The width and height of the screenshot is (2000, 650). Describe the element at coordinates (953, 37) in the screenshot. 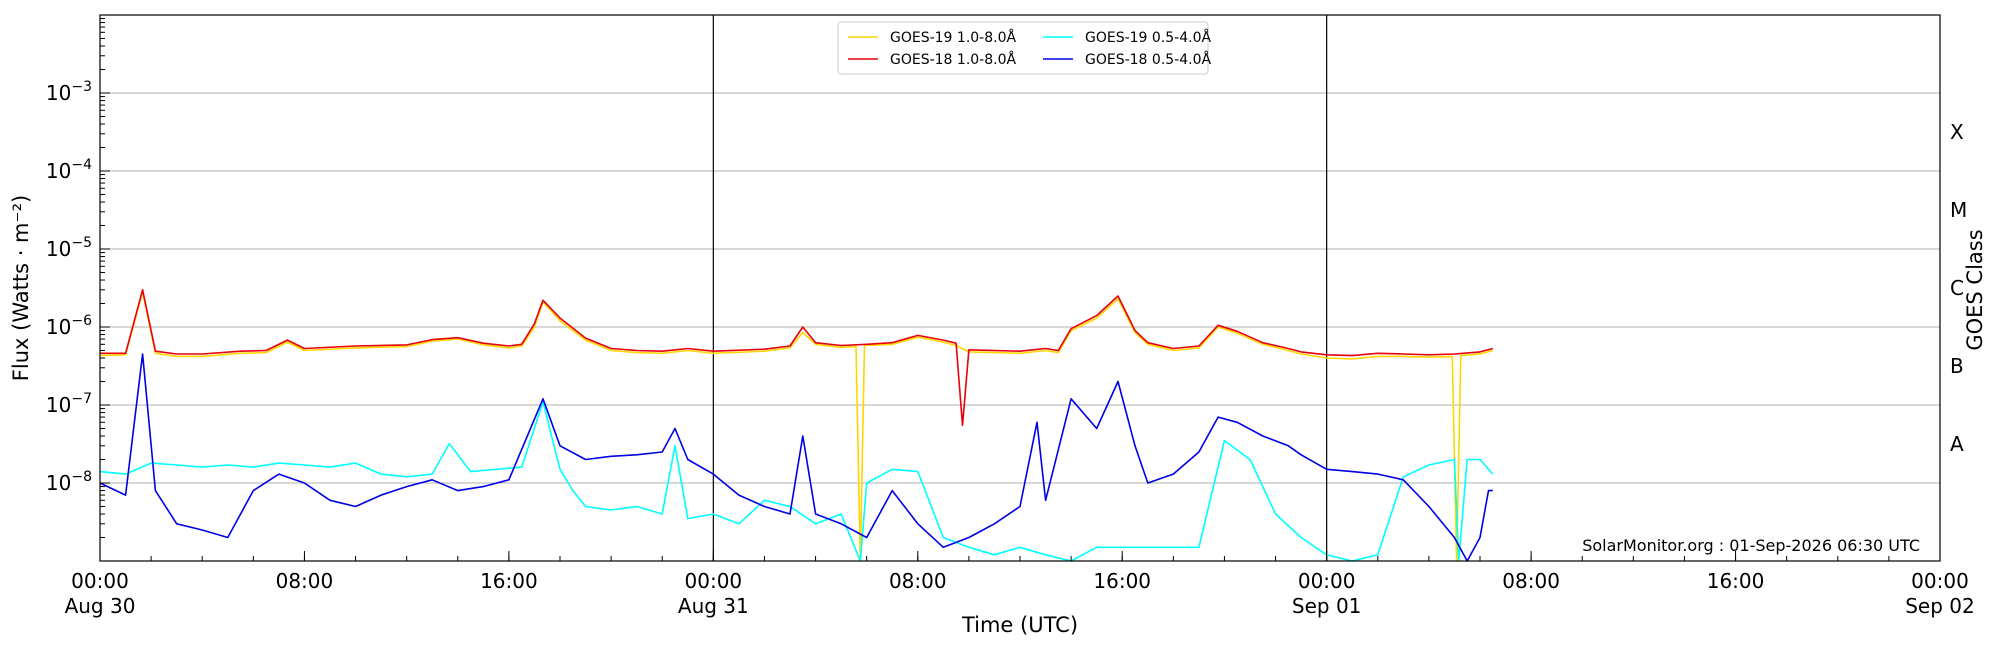

I see `legend-label: GOES-19 1.0-8.0Å` at that location.